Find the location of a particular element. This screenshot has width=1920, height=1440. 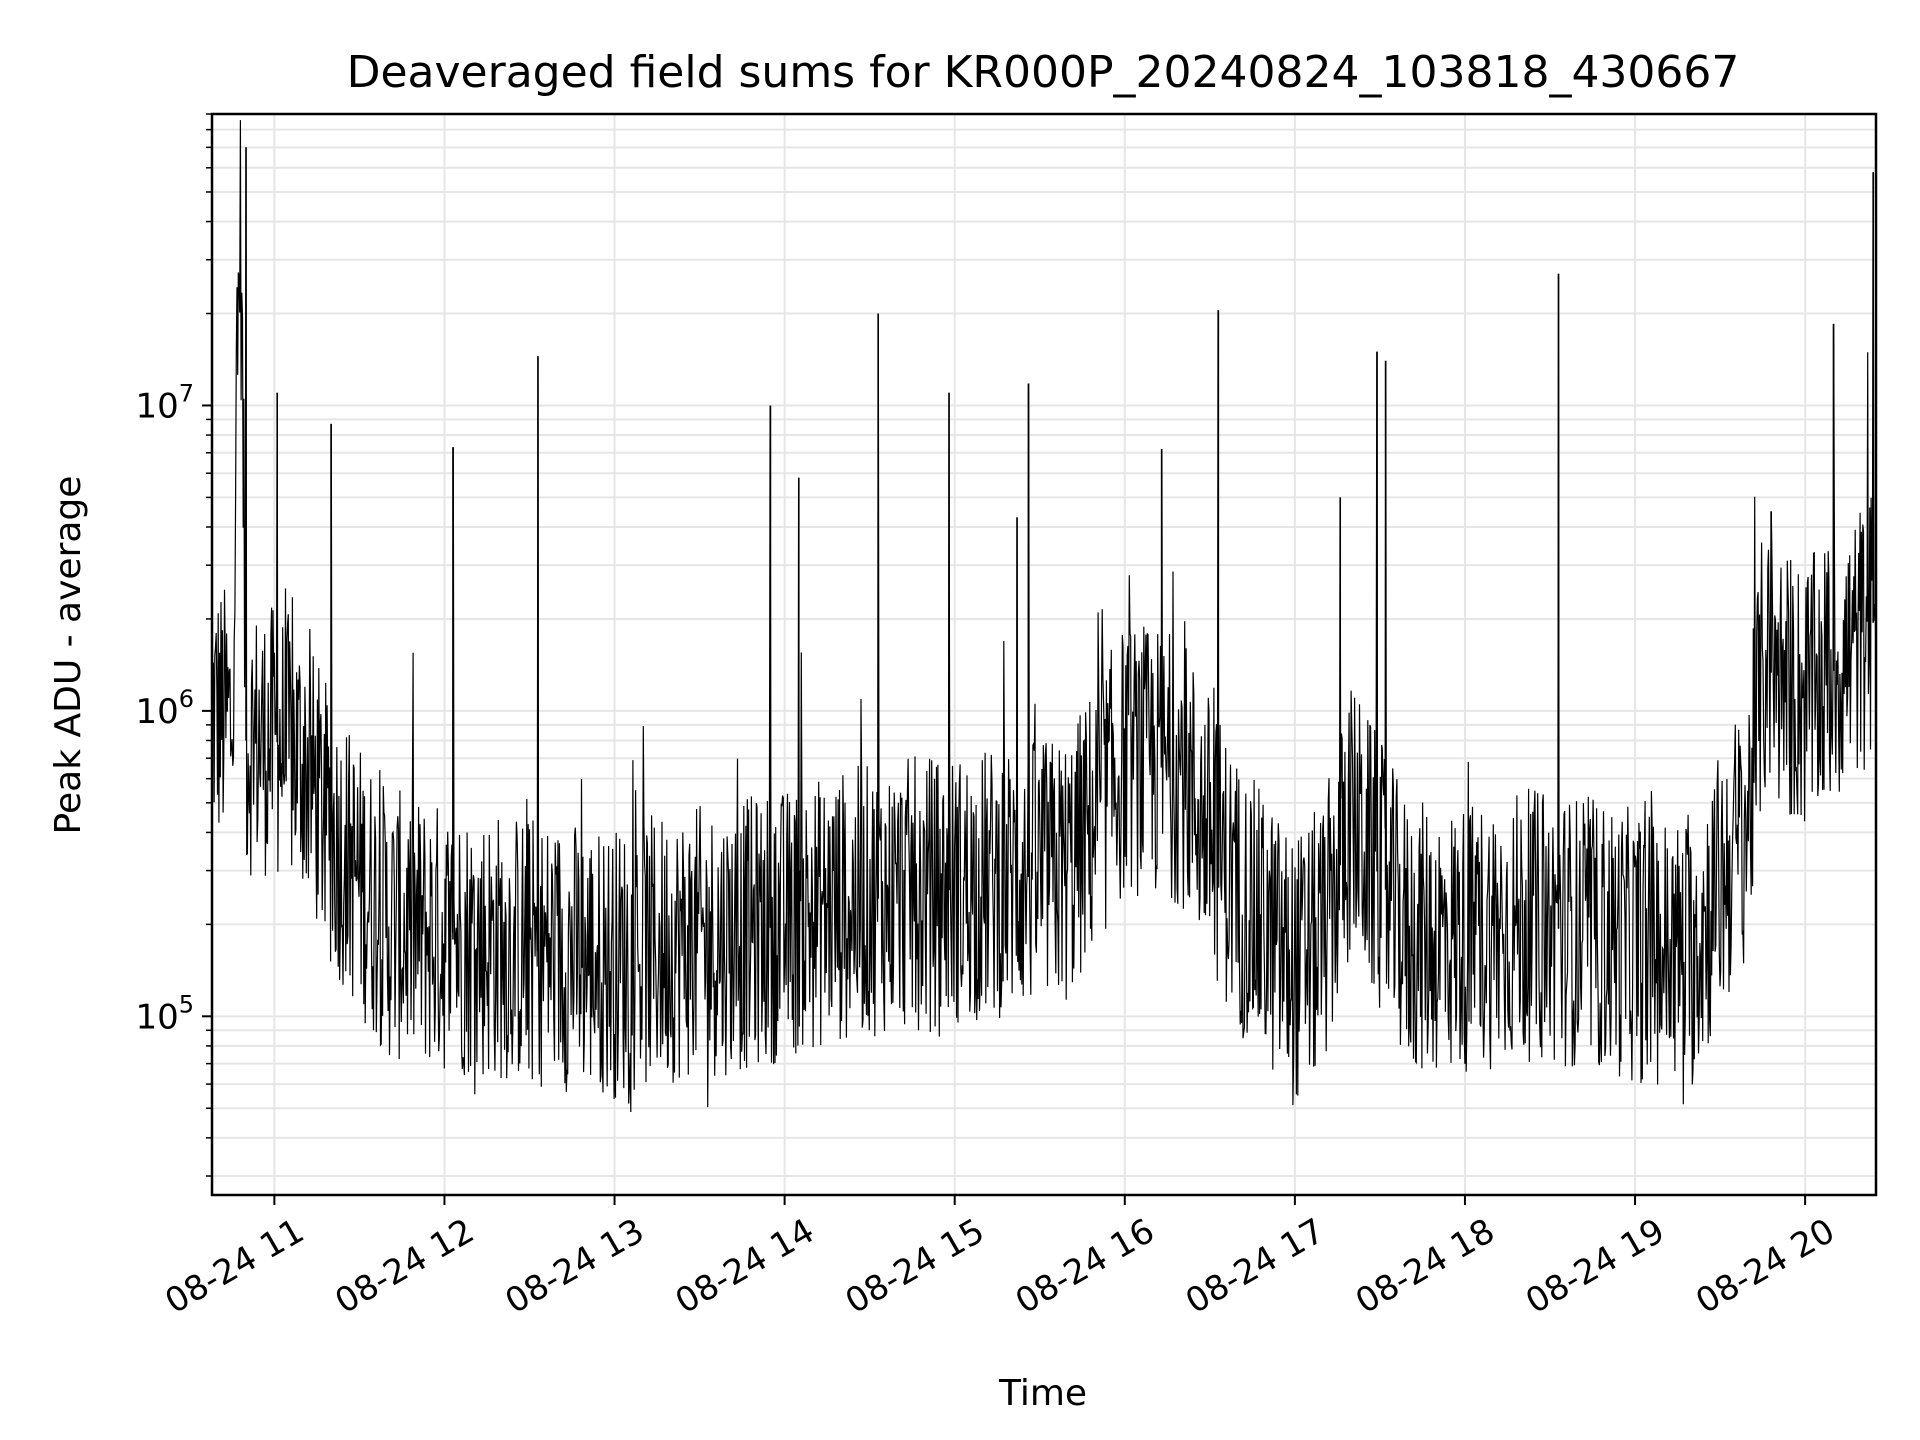

y-tick-label: 10⁶ is located at coordinates (164, 708).